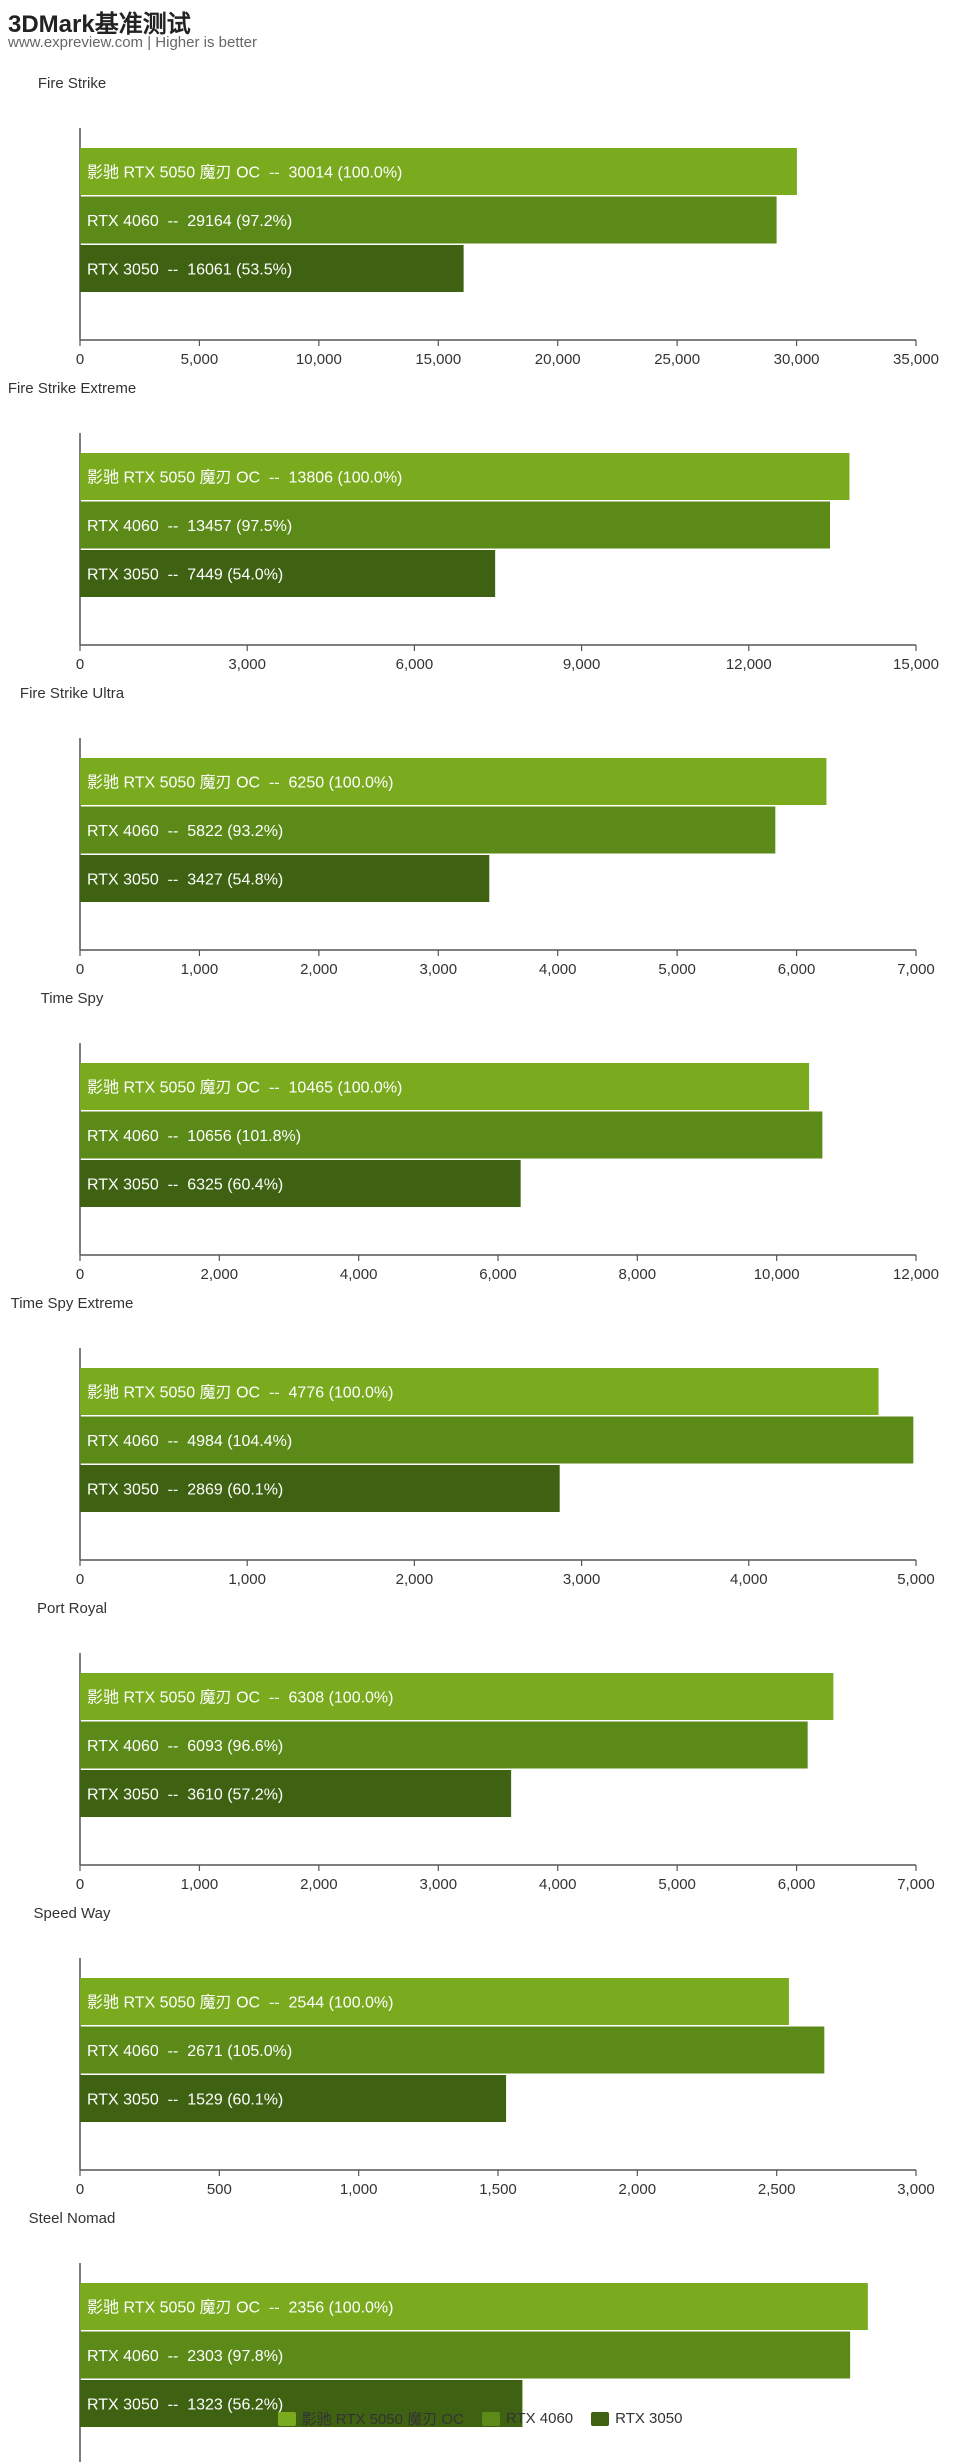 The image size is (960, 2462). What do you see at coordinates (185, 1490) in the screenshot?
I see `bar-label: RTX 3050 -- 2869 (60.1%)` at bounding box center [185, 1490].